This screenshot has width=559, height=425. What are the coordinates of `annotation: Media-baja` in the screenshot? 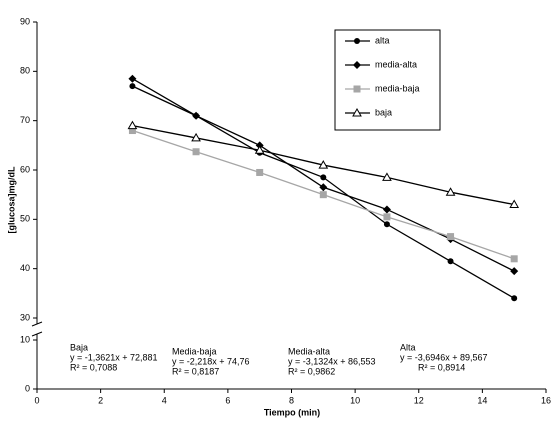 It's located at (194, 351).